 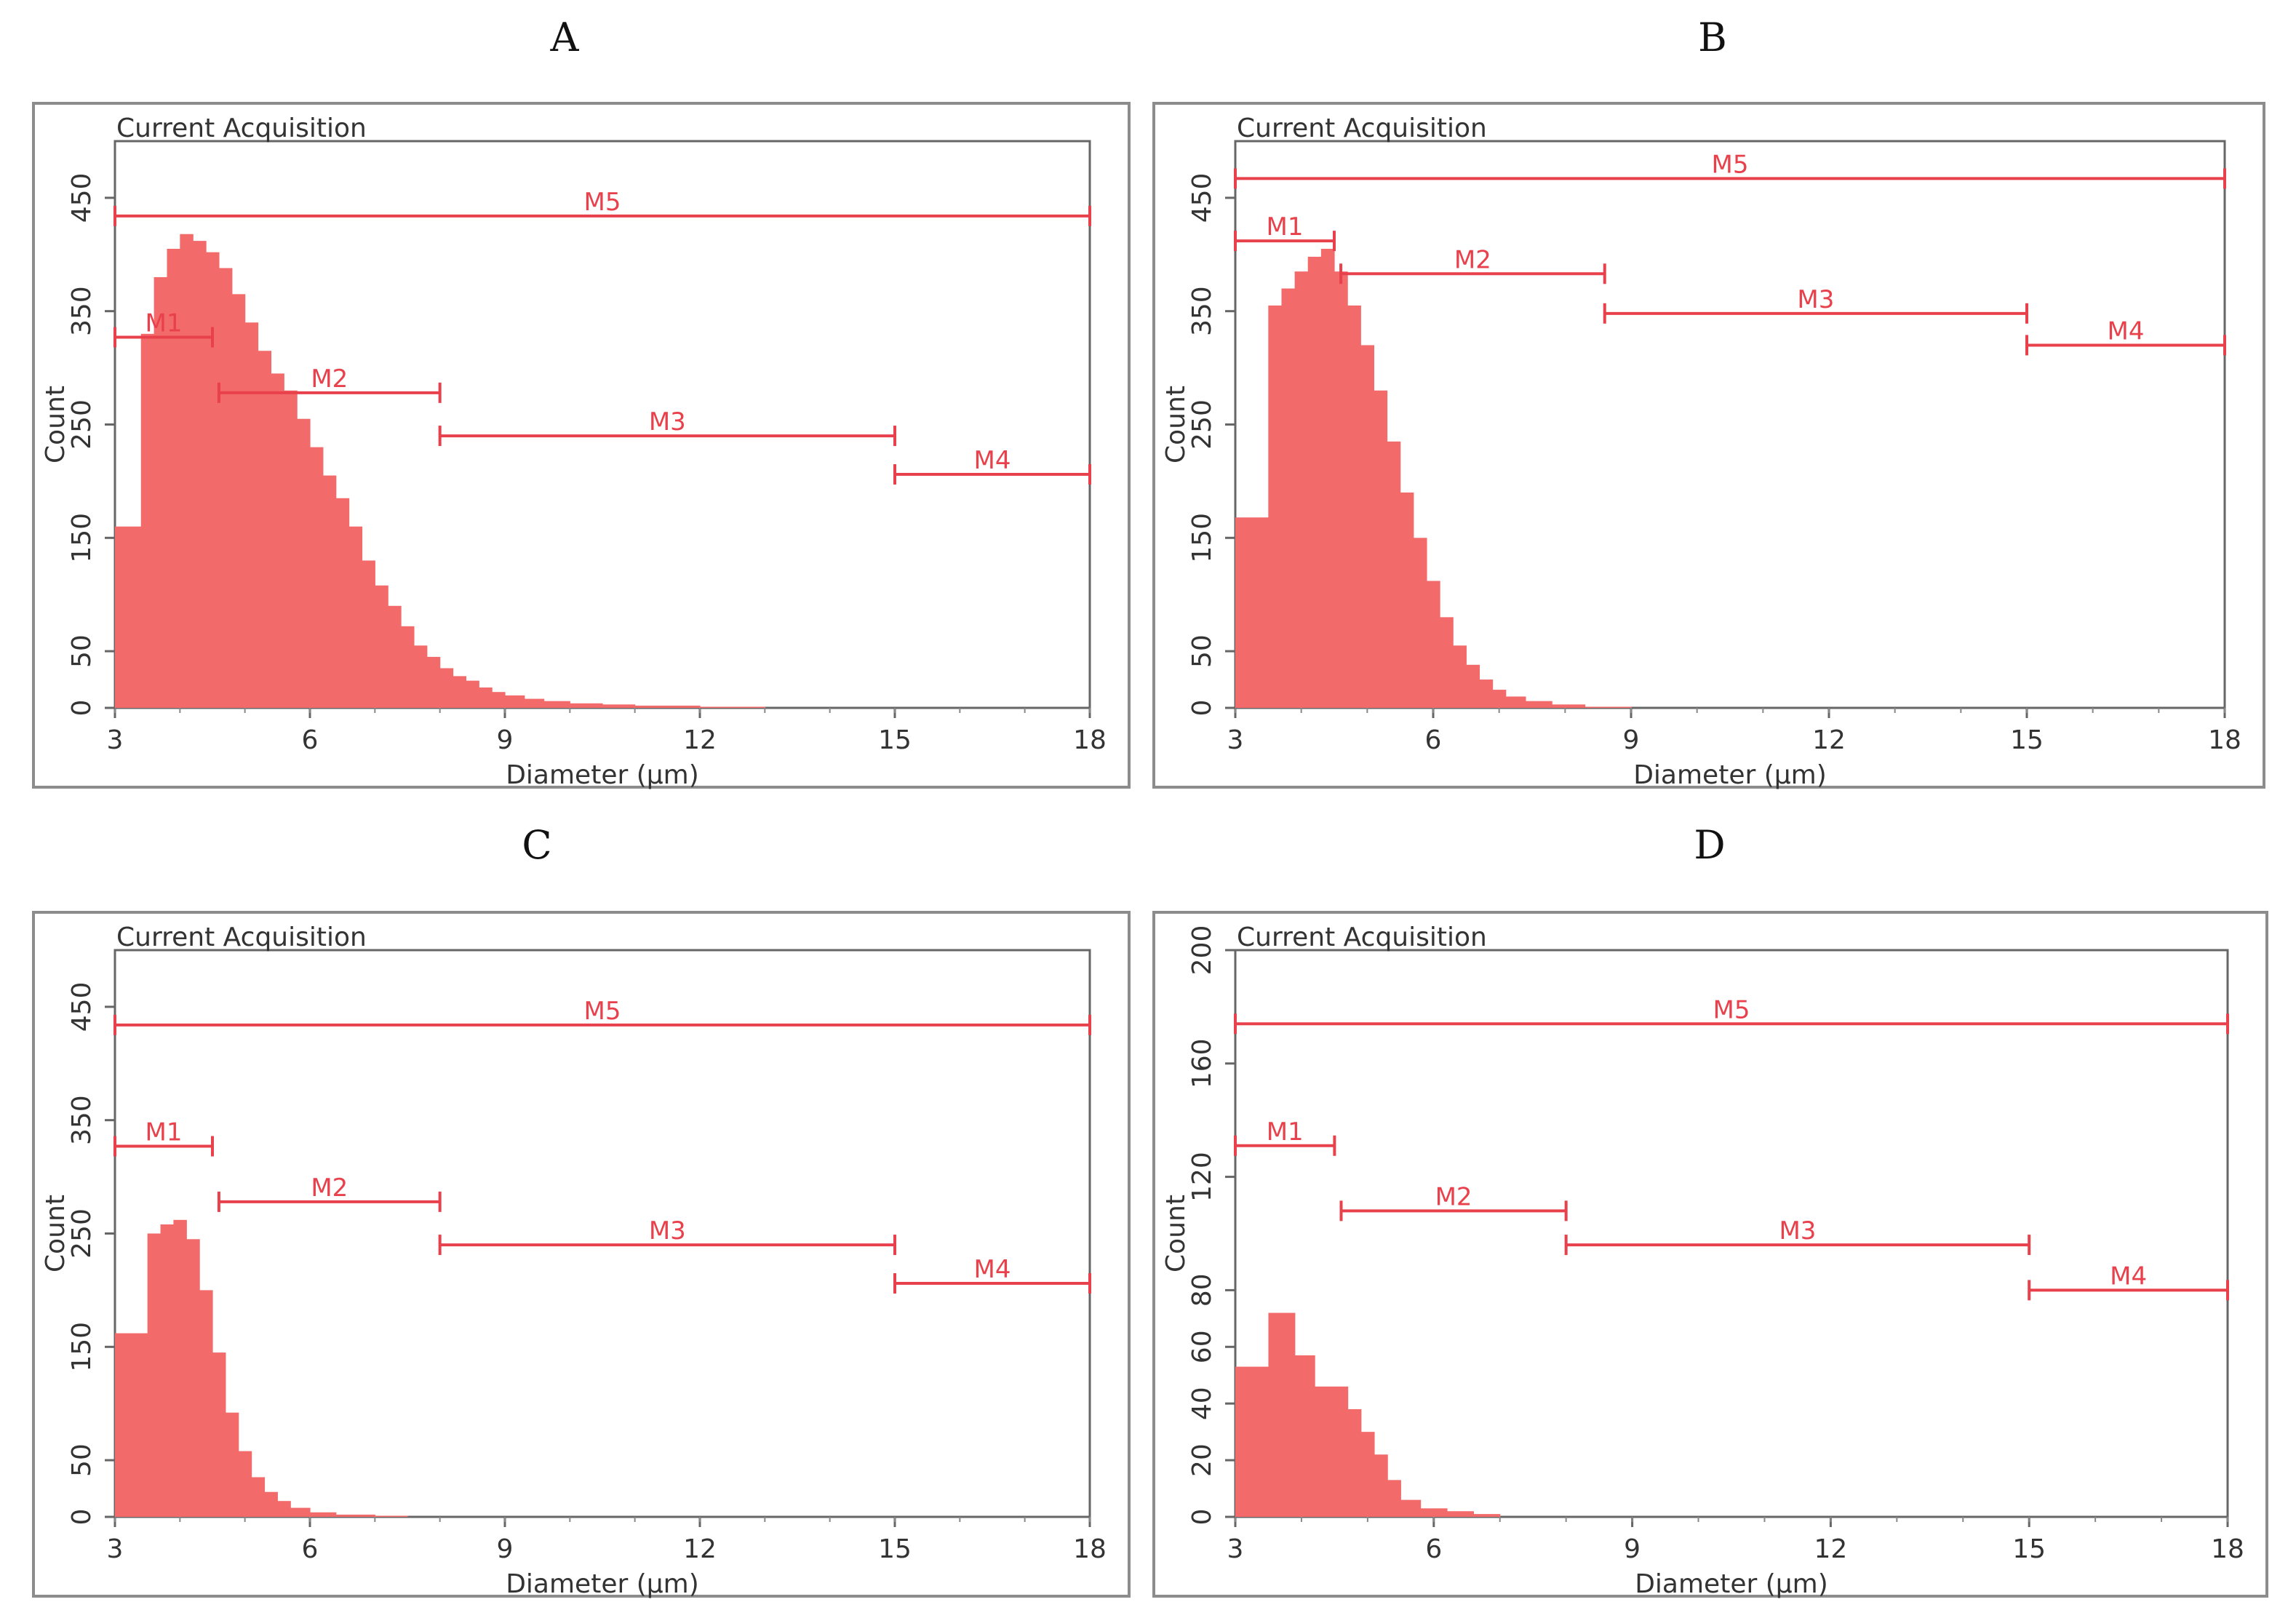 I want to click on y-tick-label: 120, so click(x=1202, y=1177).